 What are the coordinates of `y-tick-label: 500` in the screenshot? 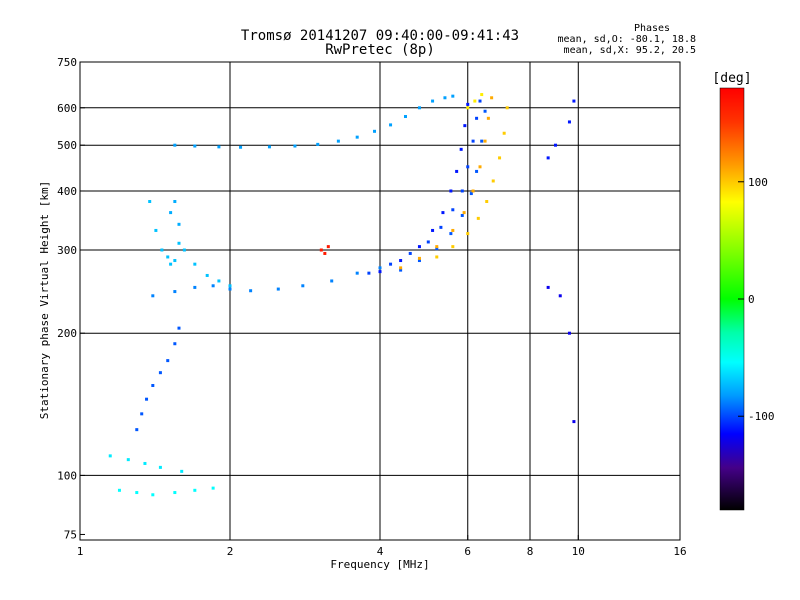 It's located at (67, 145).